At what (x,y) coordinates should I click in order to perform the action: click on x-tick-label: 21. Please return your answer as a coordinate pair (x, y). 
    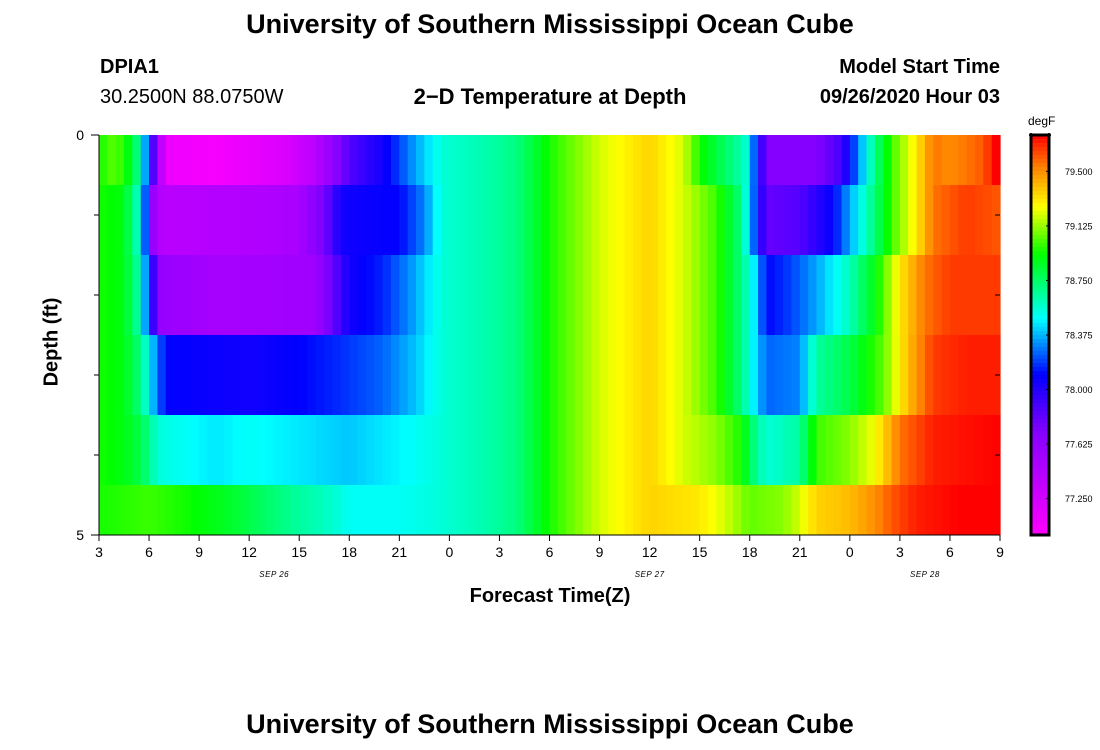
    Looking at the image, I should click on (399, 552).